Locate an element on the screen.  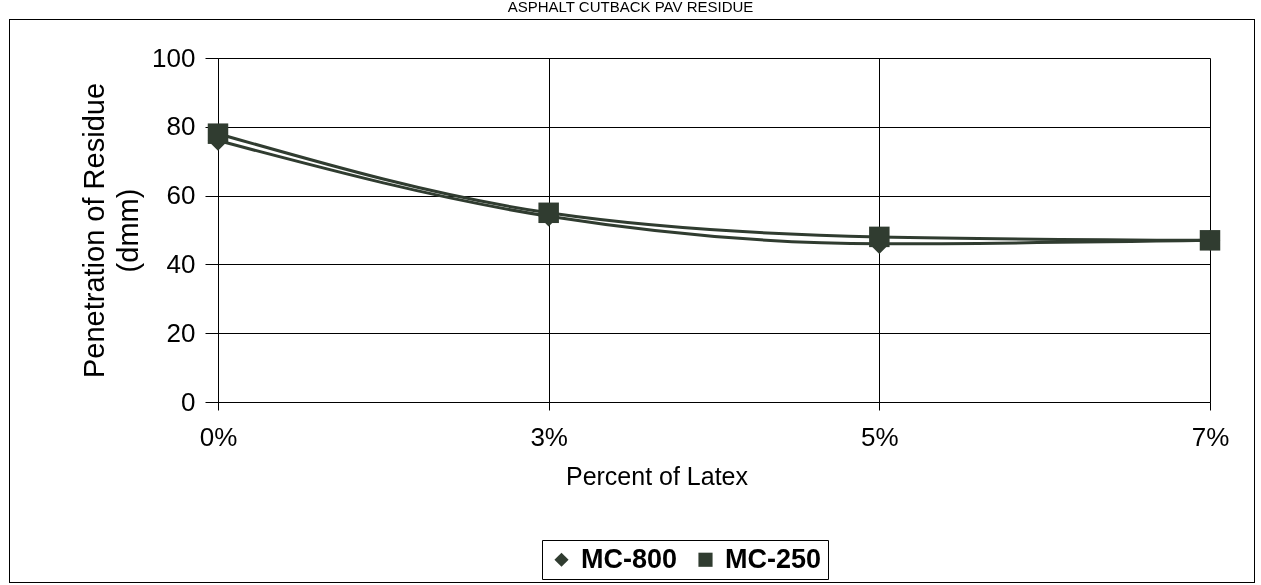
y-tick-label: 20 is located at coordinates (181, 332).